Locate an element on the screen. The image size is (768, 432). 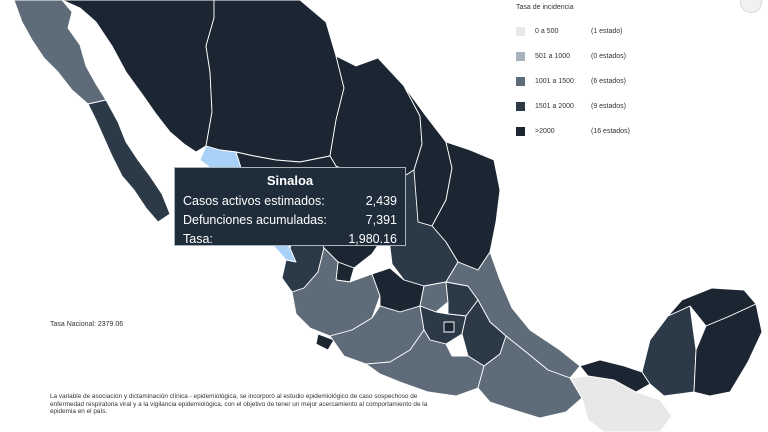
state-chihuahua is located at coordinates (275, 81).